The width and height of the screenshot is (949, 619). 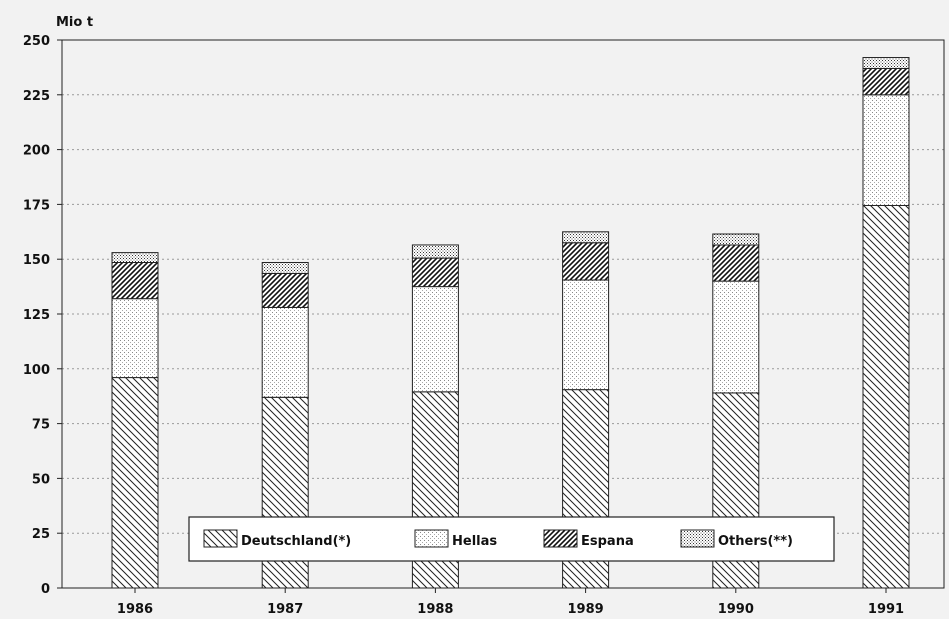 What do you see at coordinates (586, 609) in the screenshot?
I see `x-tick-label: 1989` at bounding box center [586, 609].